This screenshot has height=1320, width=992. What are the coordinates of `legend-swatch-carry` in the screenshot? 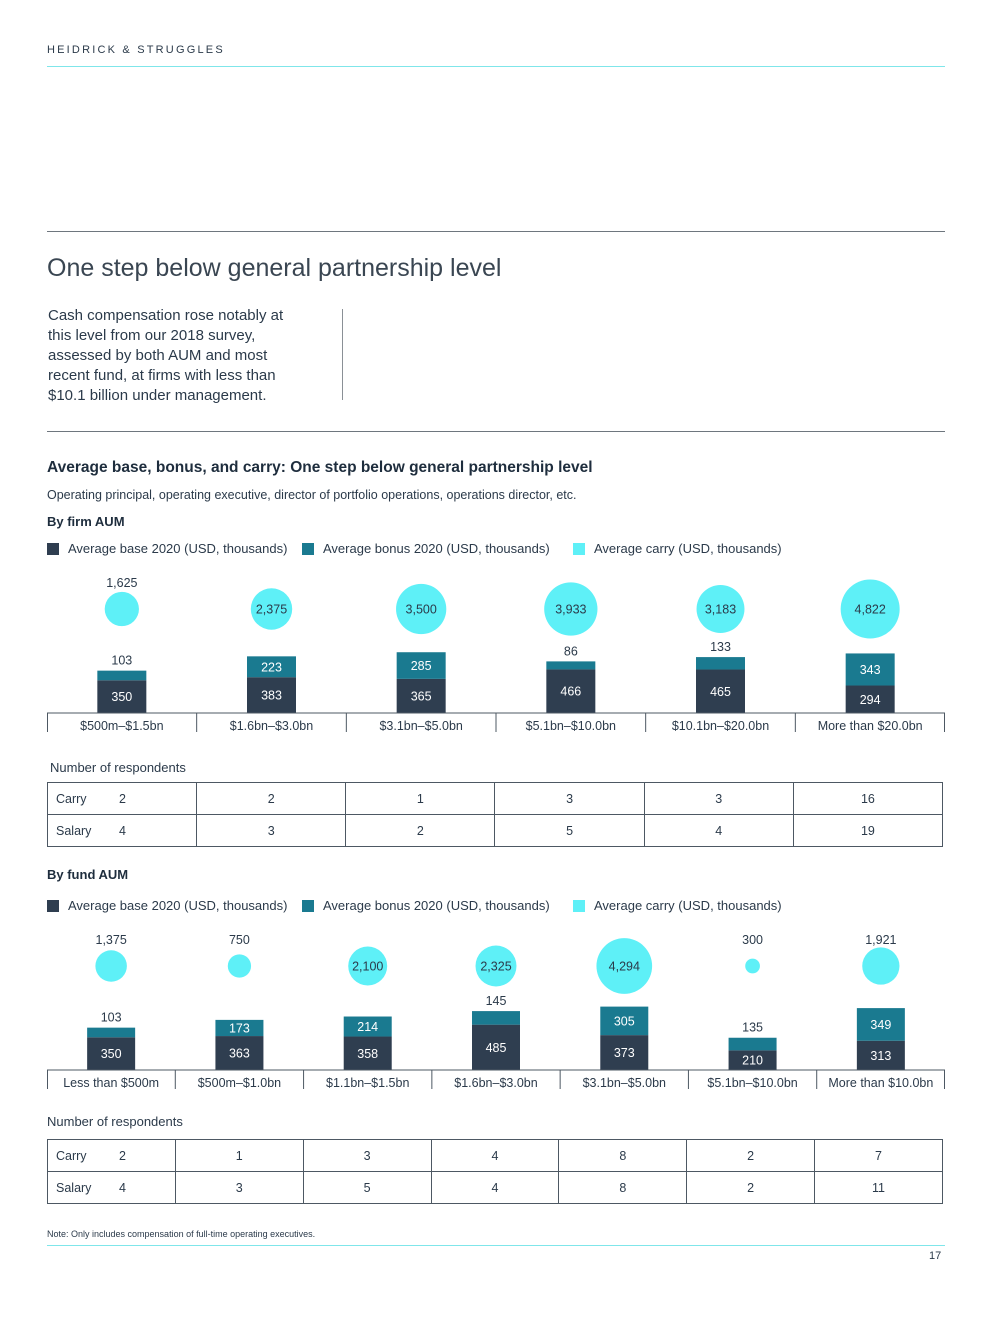 It's located at (579, 549).